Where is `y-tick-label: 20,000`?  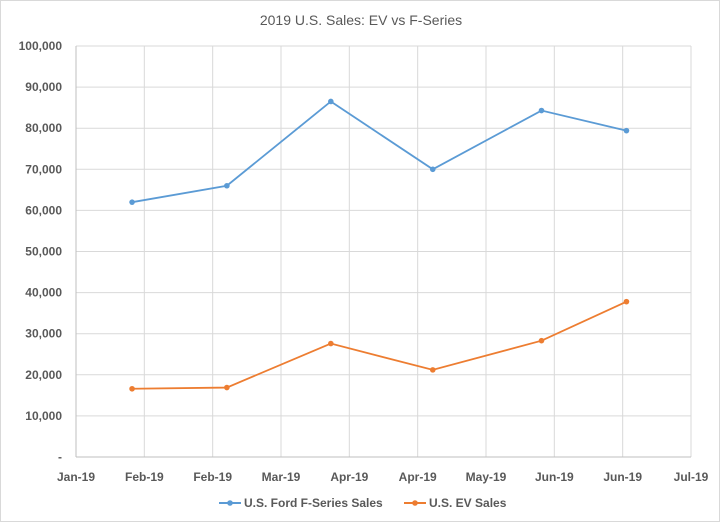
y-tick-label: 20,000 is located at coordinates (43, 375).